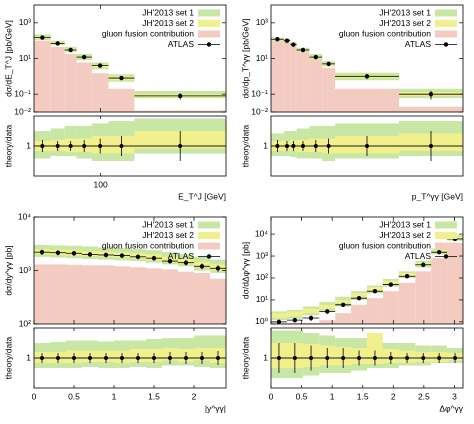  Describe the element at coordinates (154, 396) in the screenshot. I see `x-tick-label: 1.5` at that location.